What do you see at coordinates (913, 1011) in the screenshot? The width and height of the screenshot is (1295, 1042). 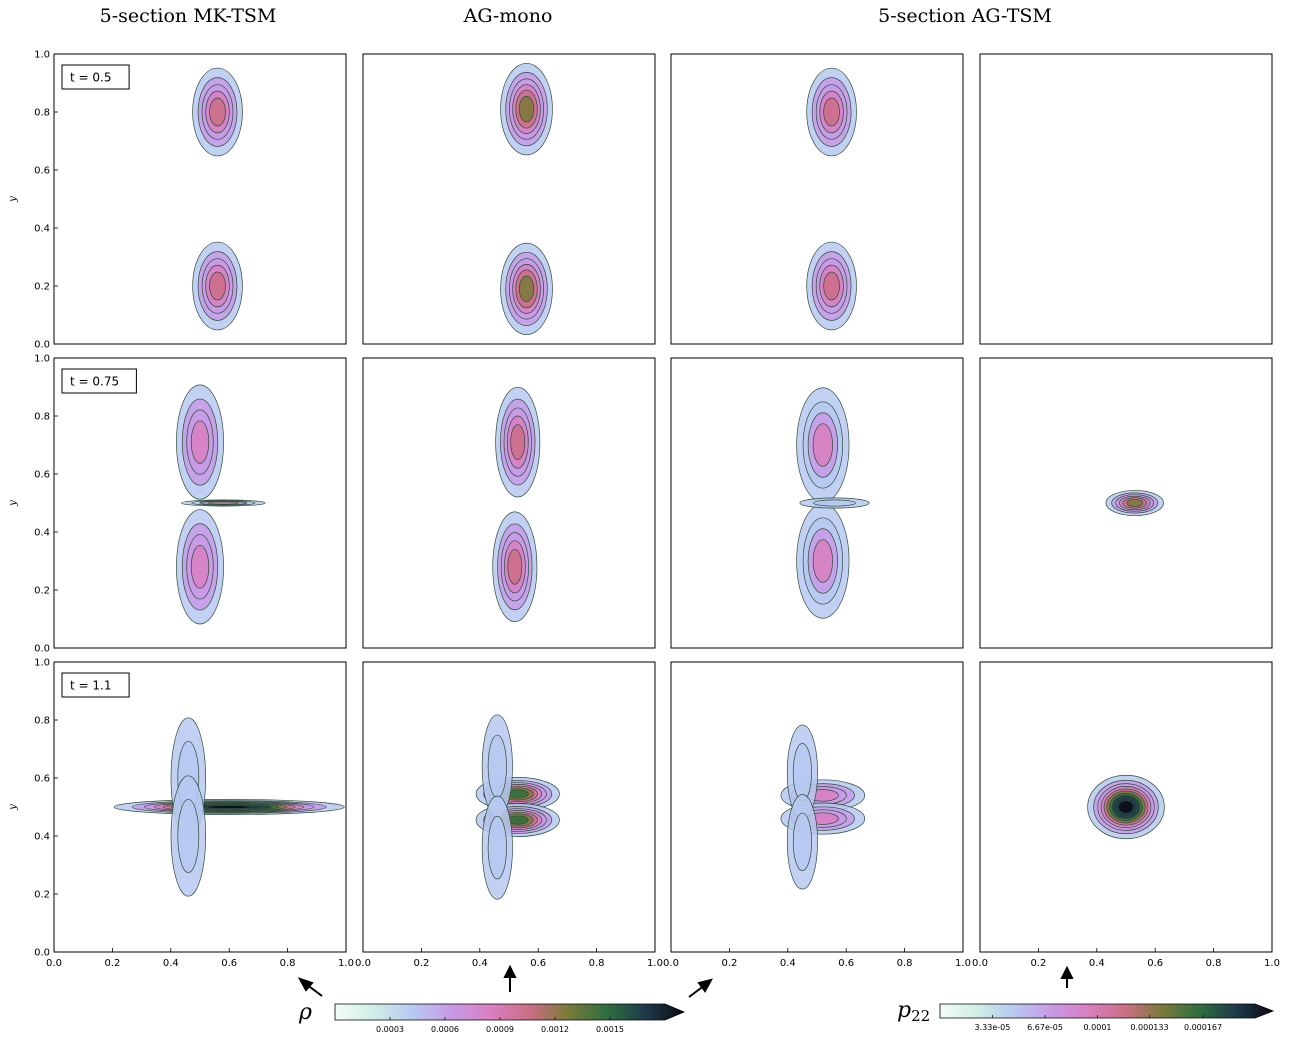 I see `colorbar-p22-symbol: p22` at bounding box center [913, 1011].